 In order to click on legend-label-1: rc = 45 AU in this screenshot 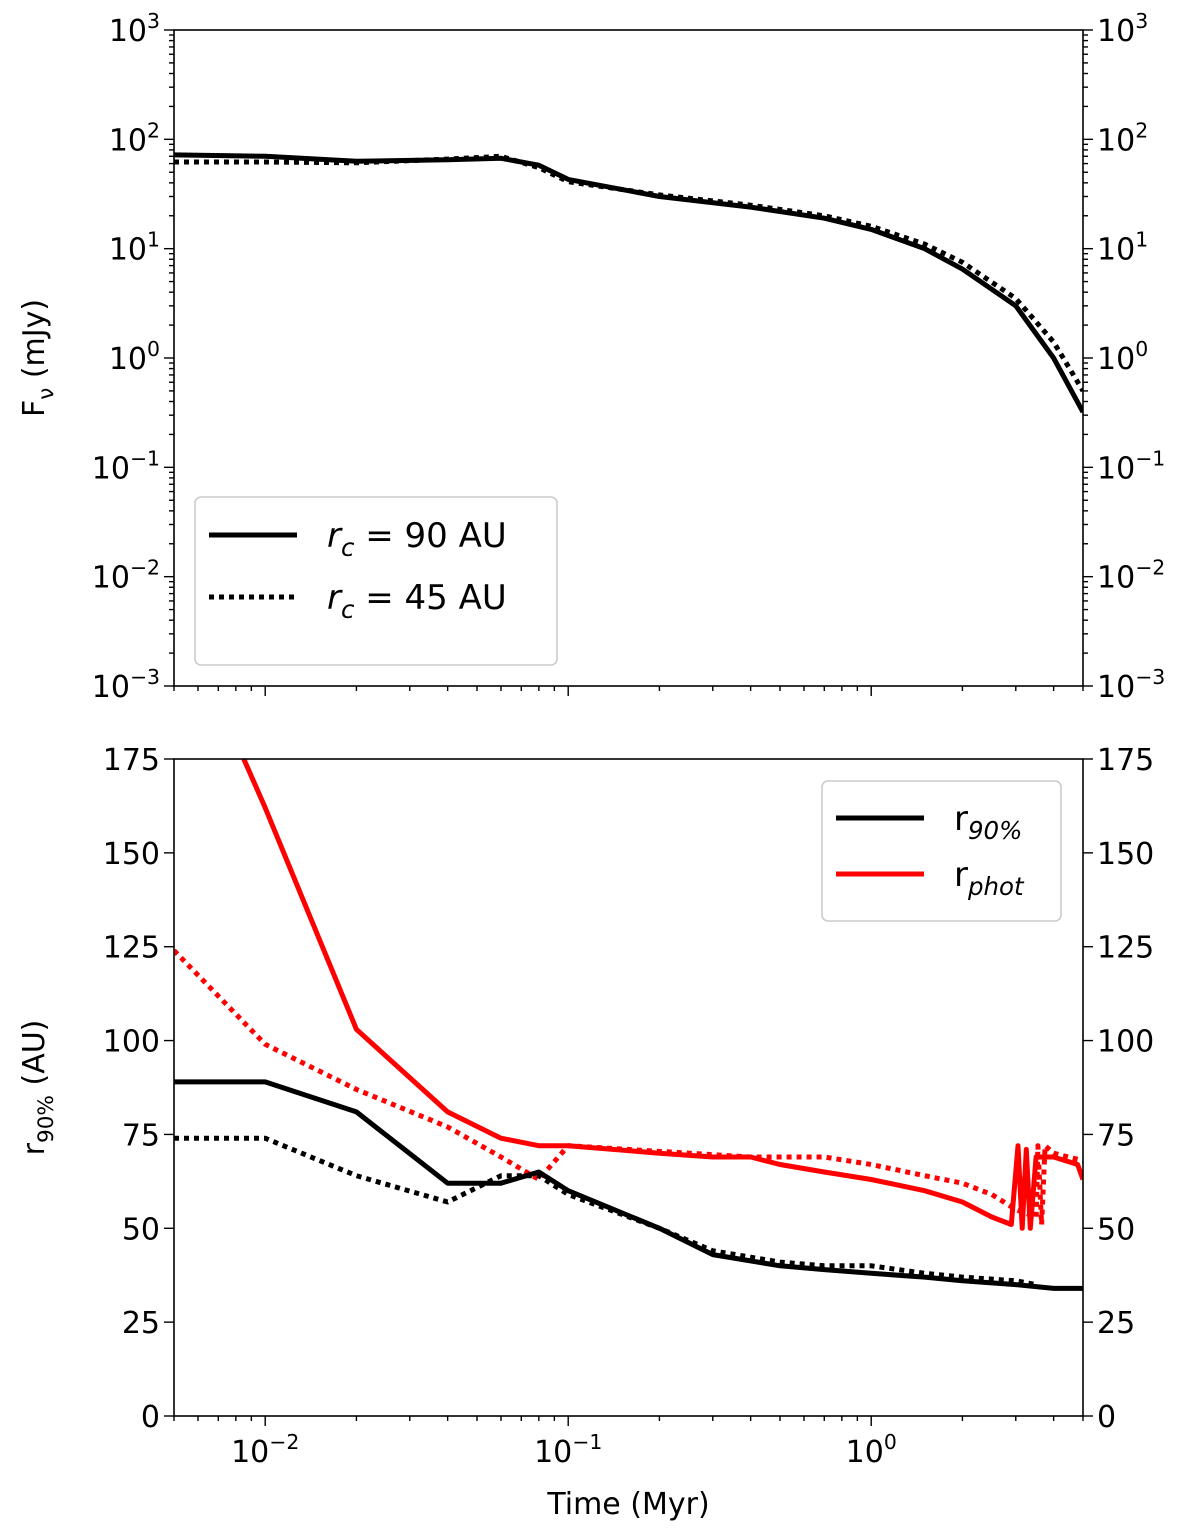, I will do `click(417, 601)`.